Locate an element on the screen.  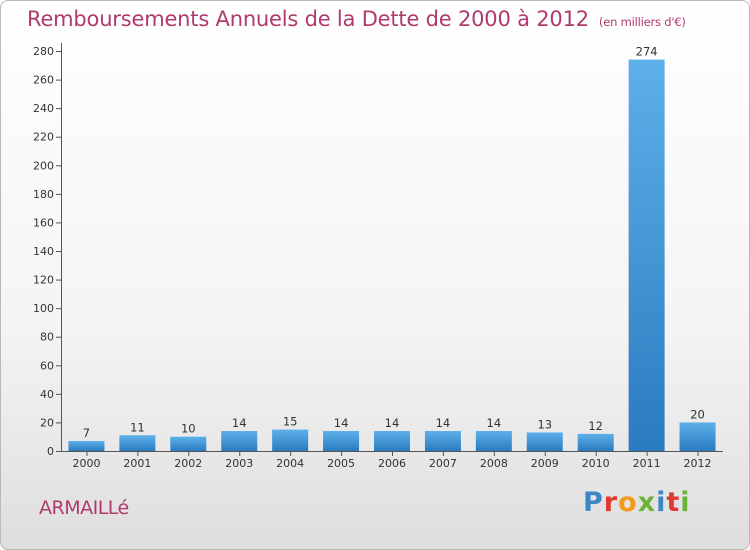
bar-value-label: 12 is located at coordinates (595, 426).